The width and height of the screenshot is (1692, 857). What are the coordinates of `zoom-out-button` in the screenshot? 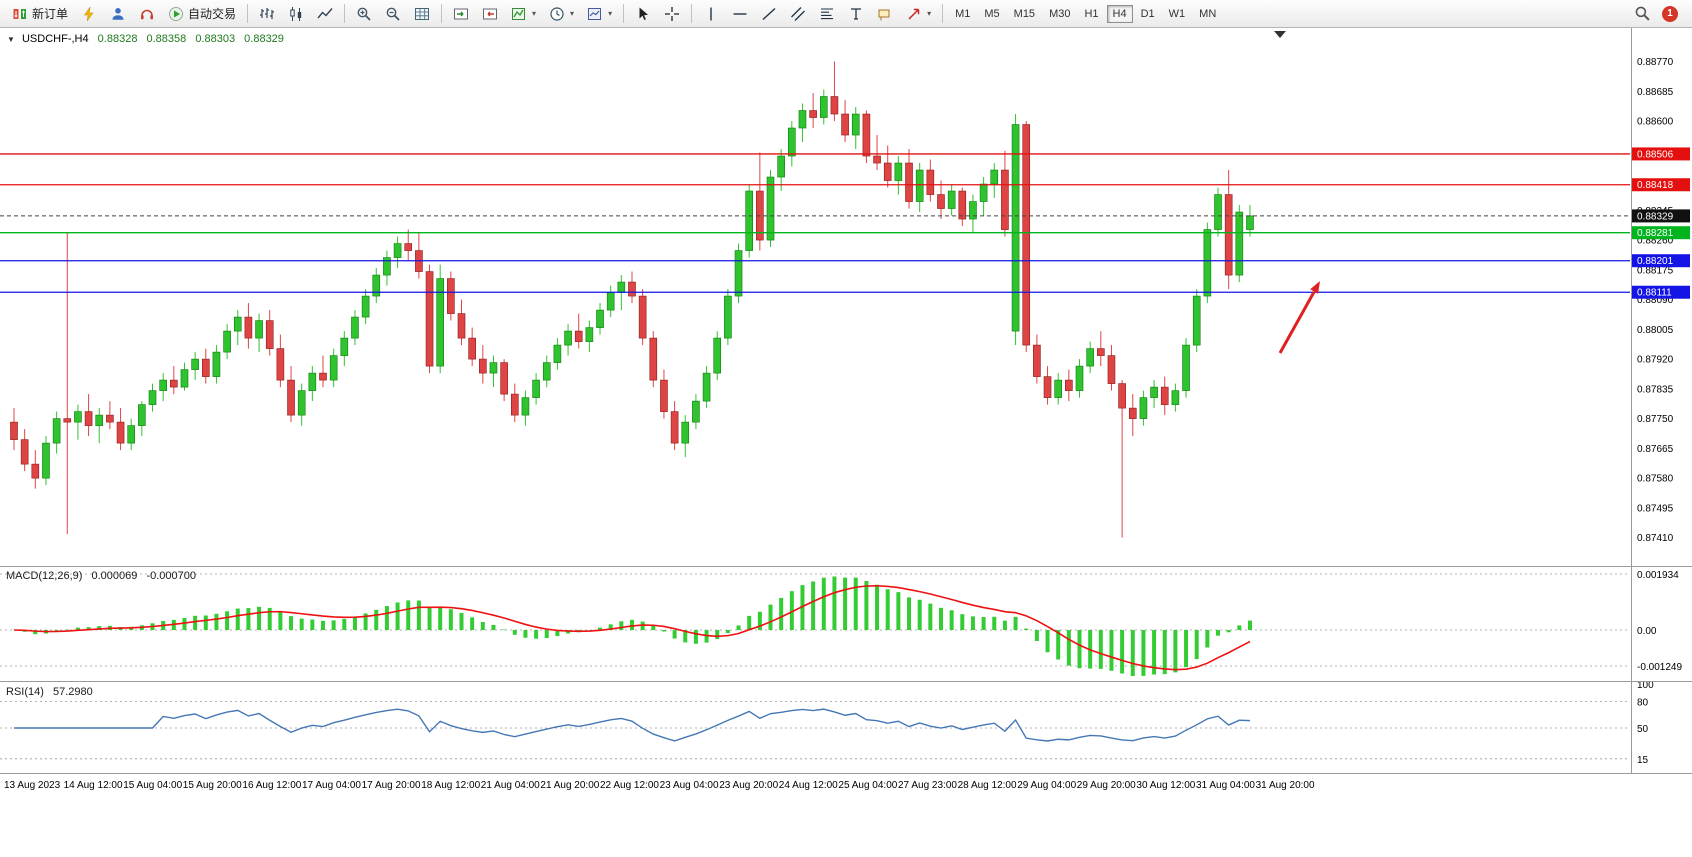 It's located at (393, 14).